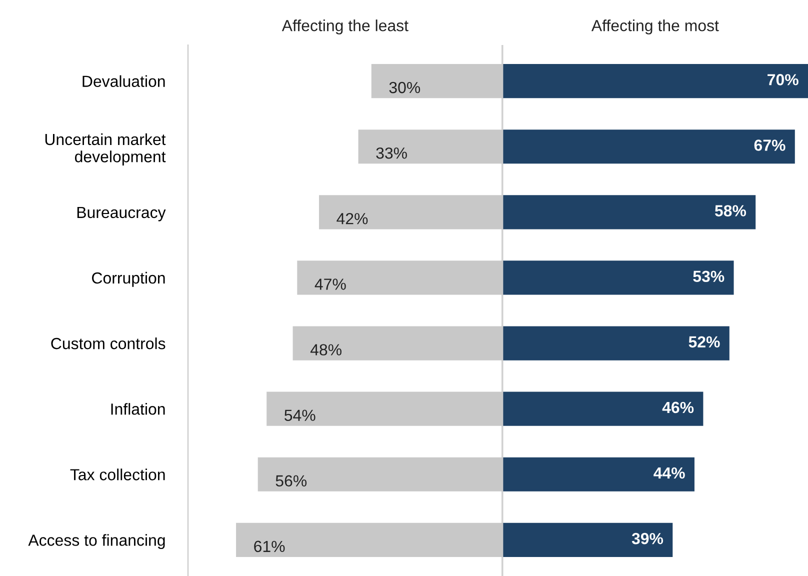 This screenshot has height=576, width=808. Describe the element at coordinates (708, 276) in the screenshot. I see `data-label: 53%` at that location.